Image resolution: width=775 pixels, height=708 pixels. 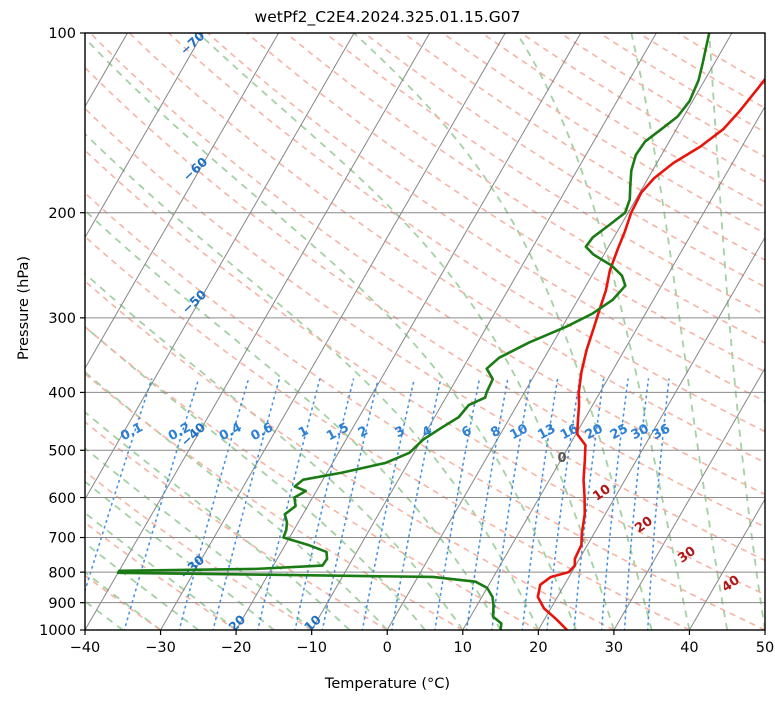 I want to click on page-title: wetPf2_C2E4.2024.325.01.15.G07, so click(x=387, y=17).